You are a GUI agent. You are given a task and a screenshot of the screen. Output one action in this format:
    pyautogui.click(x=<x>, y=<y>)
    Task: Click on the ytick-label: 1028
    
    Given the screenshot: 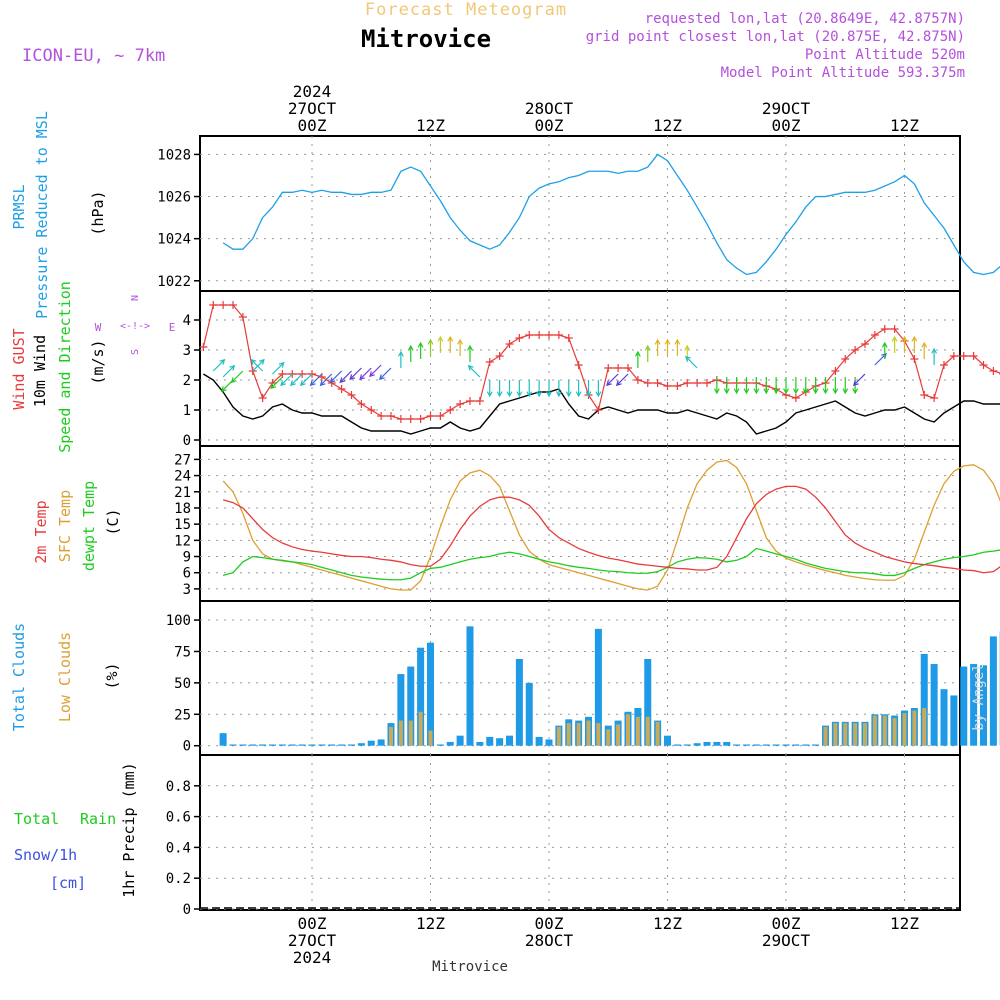 What is the action you would take?
    pyautogui.click(x=174, y=155)
    